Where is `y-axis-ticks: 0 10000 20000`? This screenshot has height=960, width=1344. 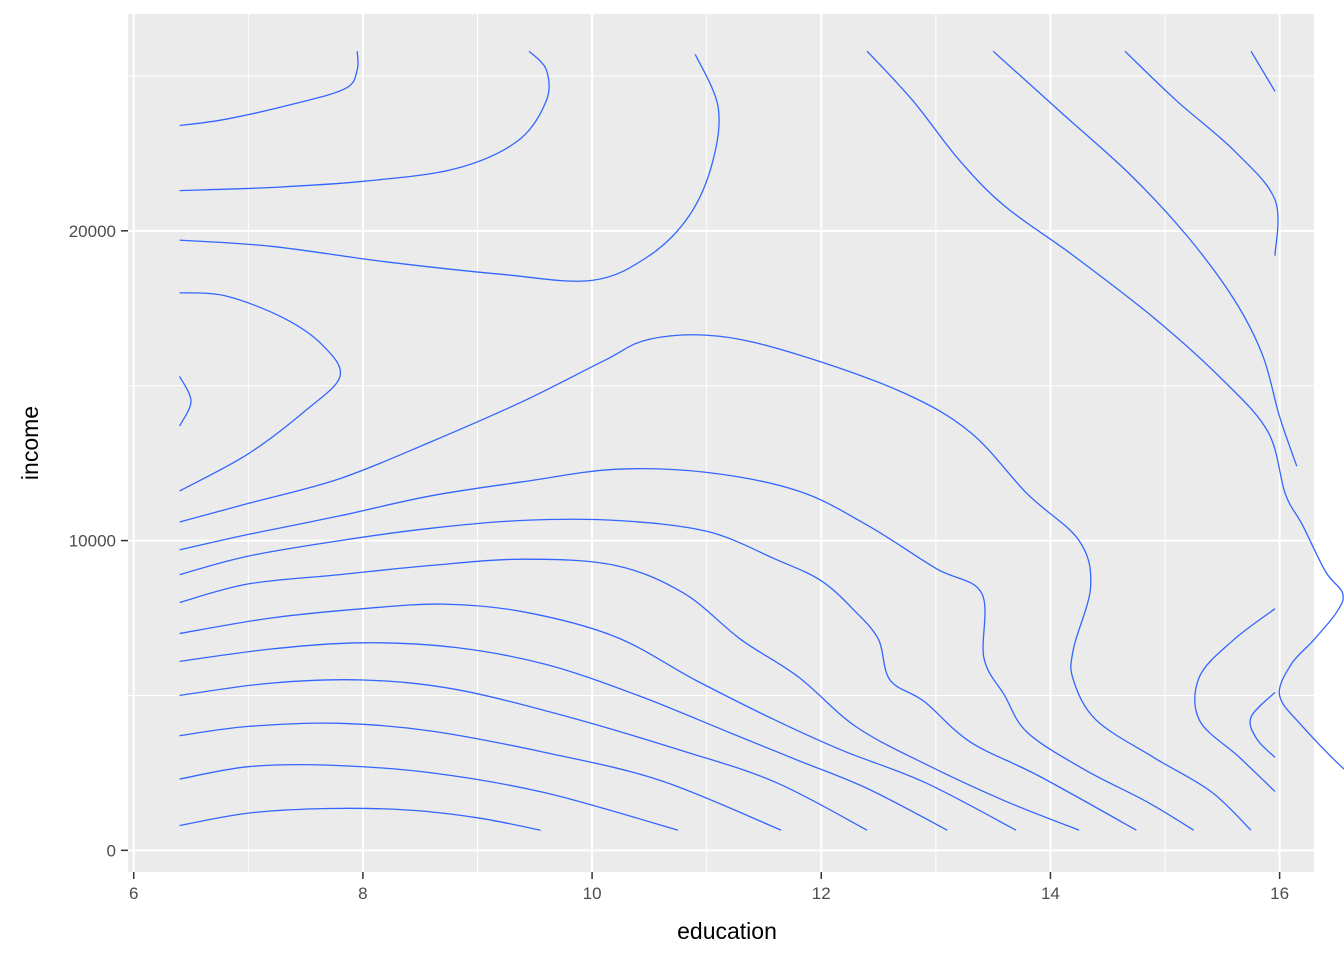 y-axis-ticks: 0 10000 20000 is located at coordinates (98, 541).